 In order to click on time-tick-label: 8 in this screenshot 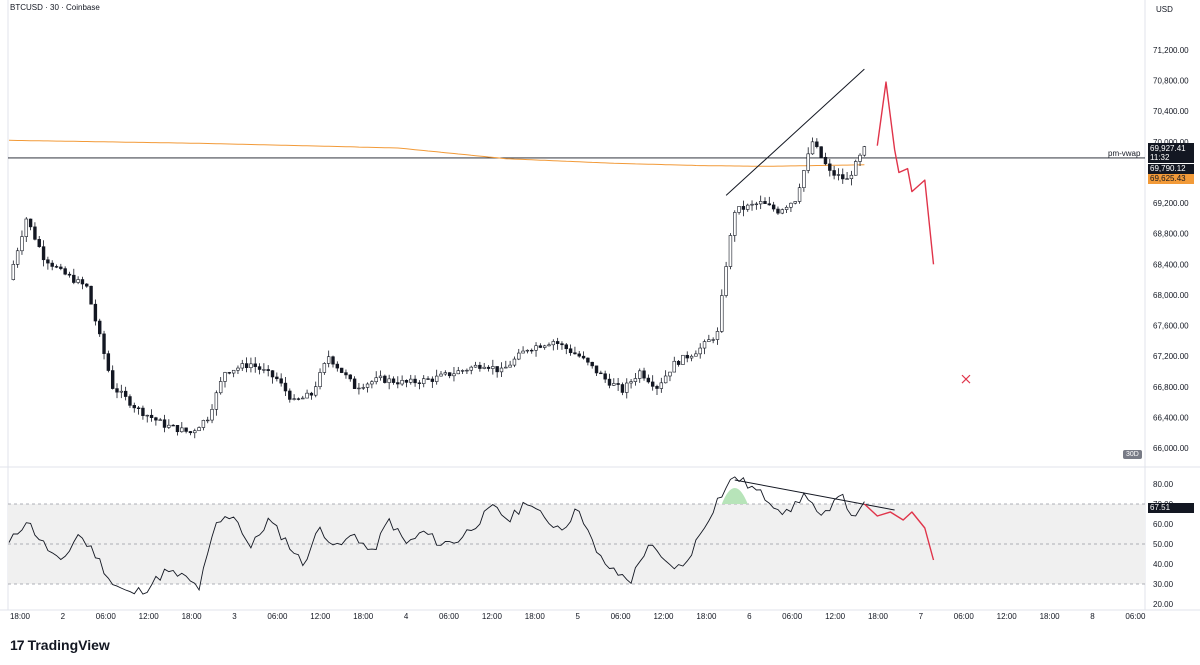, I will do `click(1092, 616)`.